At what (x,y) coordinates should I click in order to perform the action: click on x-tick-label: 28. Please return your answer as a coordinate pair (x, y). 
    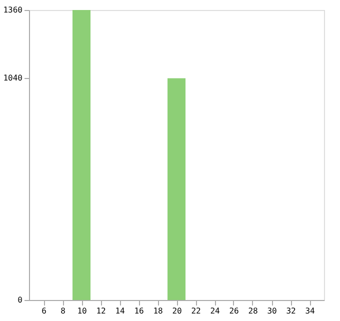
    Looking at the image, I should click on (253, 311).